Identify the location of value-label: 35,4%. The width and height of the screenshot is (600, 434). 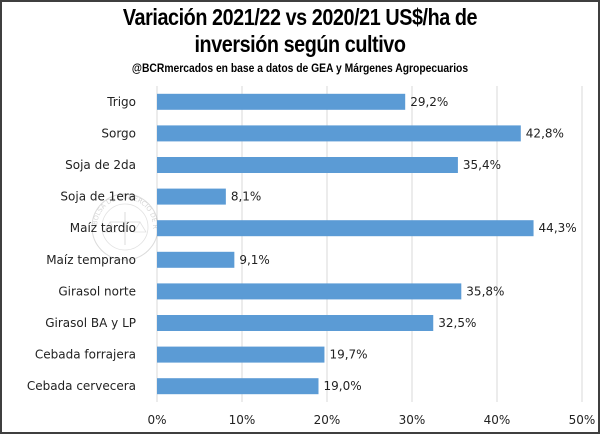
(482, 165).